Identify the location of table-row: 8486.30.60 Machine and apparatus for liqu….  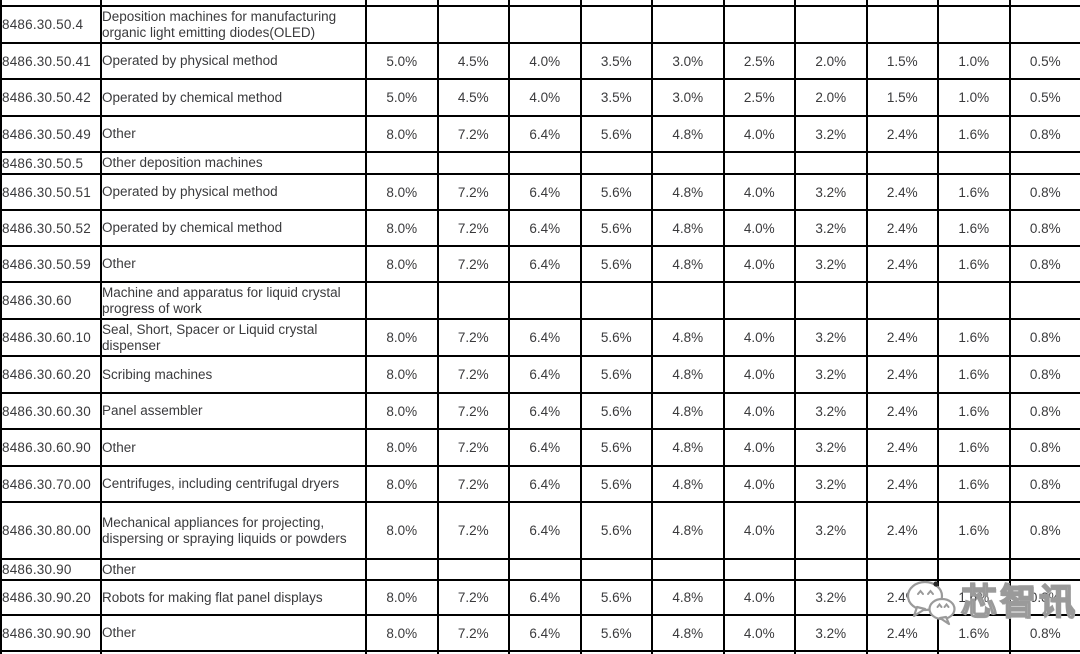
(540, 300).